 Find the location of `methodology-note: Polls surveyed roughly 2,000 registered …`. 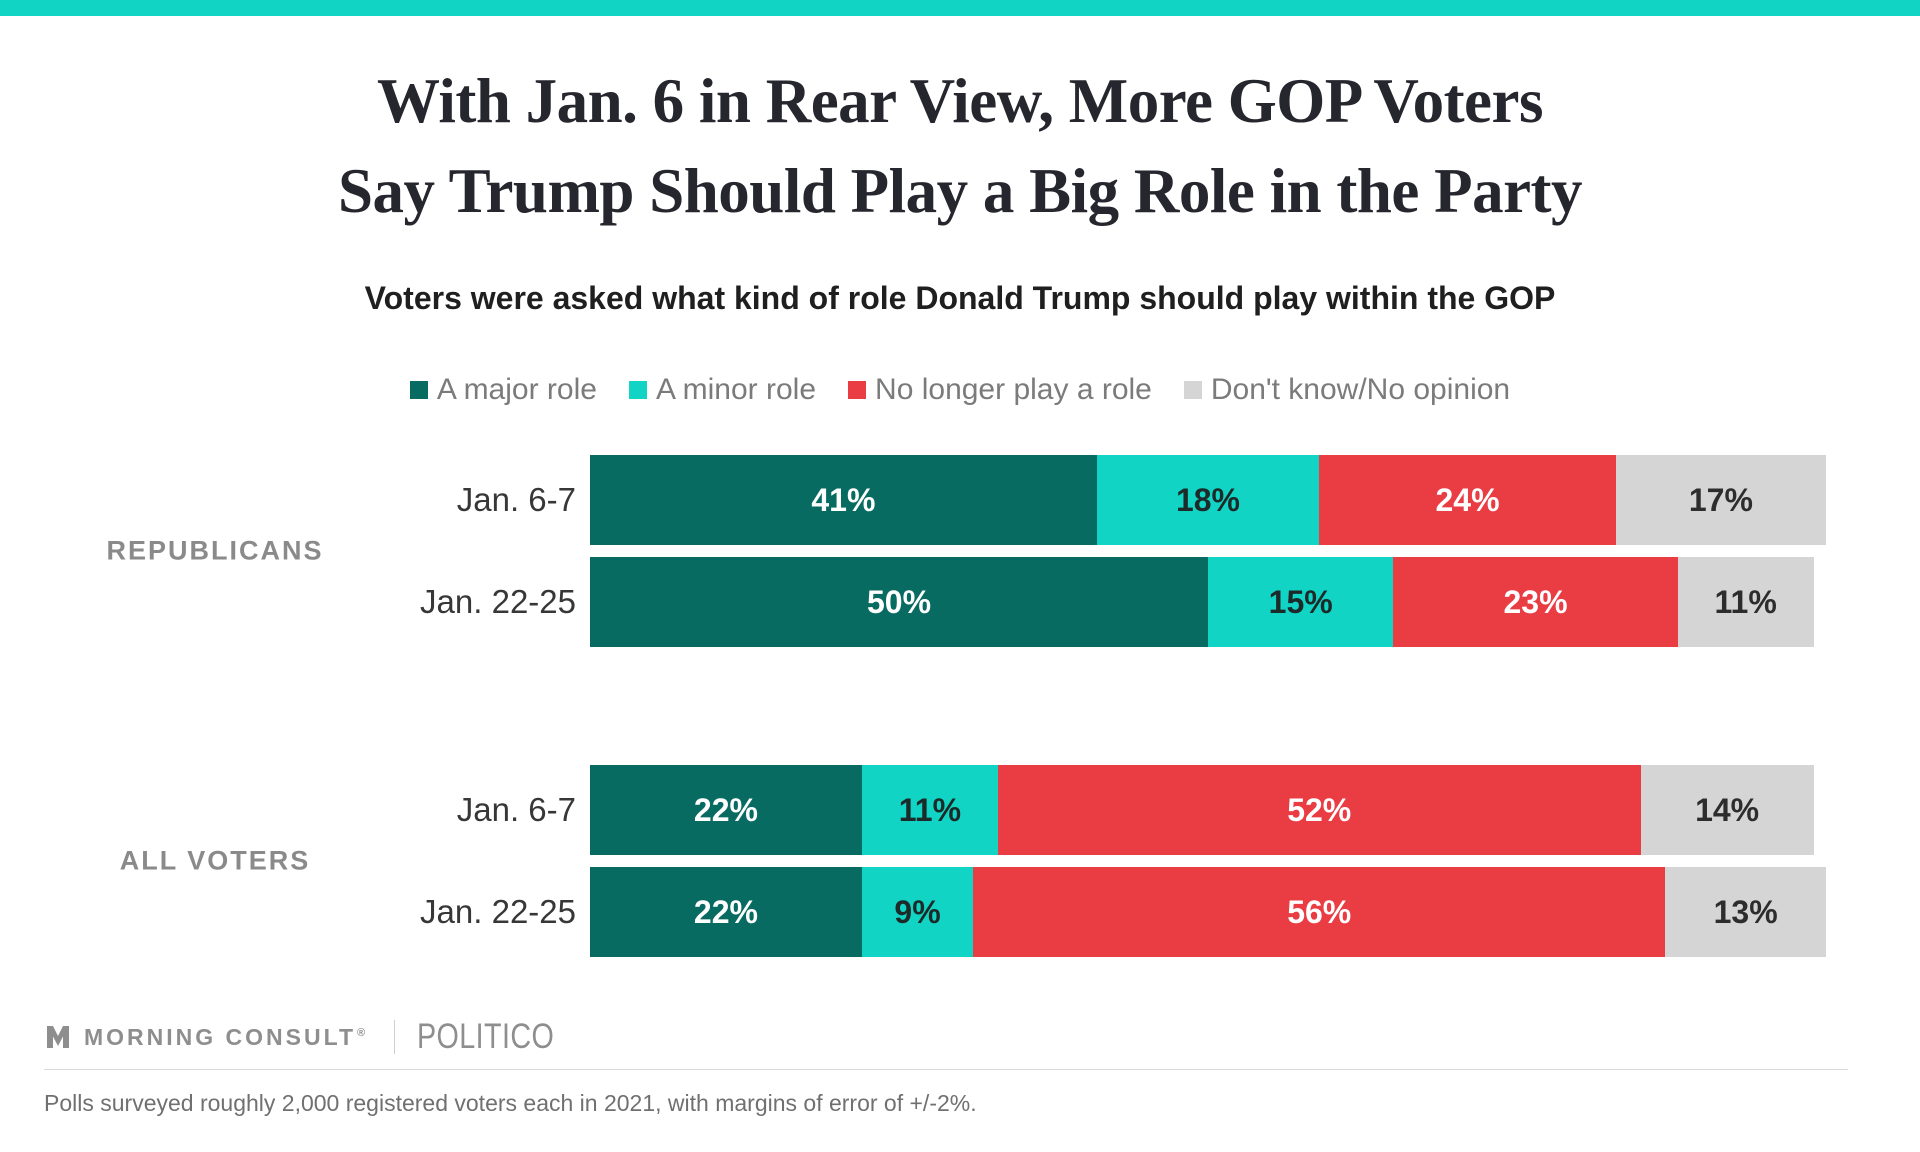

methodology-note: Polls surveyed roughly 2,000 registered … is located at coordinates (510, 1103).